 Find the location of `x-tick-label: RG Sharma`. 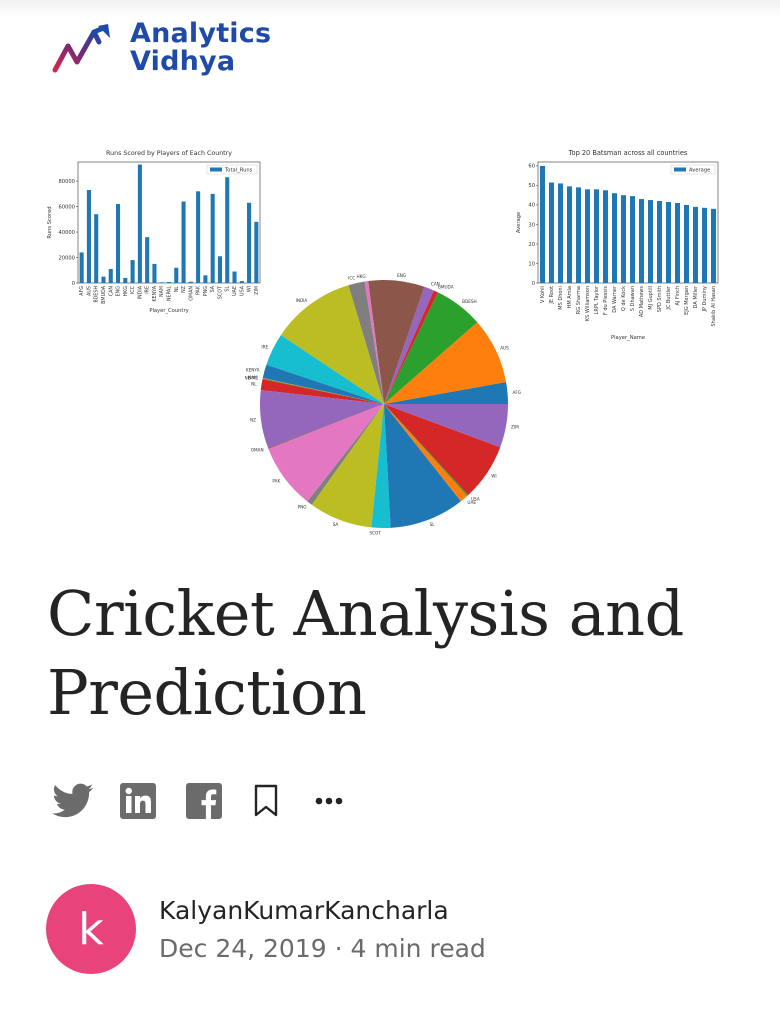

x-tick-label: RG Sharma is located at coordinates (579, 300).